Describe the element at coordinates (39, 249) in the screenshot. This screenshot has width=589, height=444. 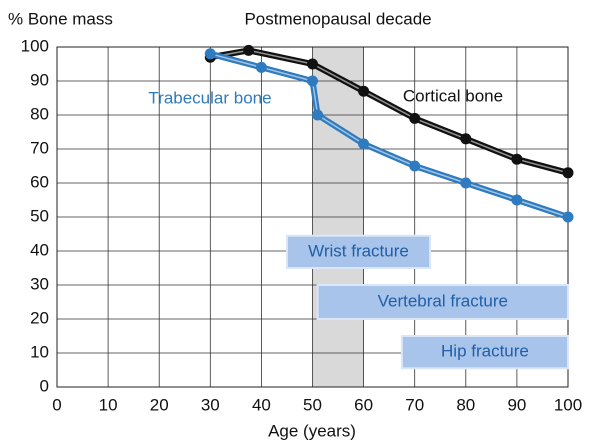
I see `y-tick-label: 40` at that location.